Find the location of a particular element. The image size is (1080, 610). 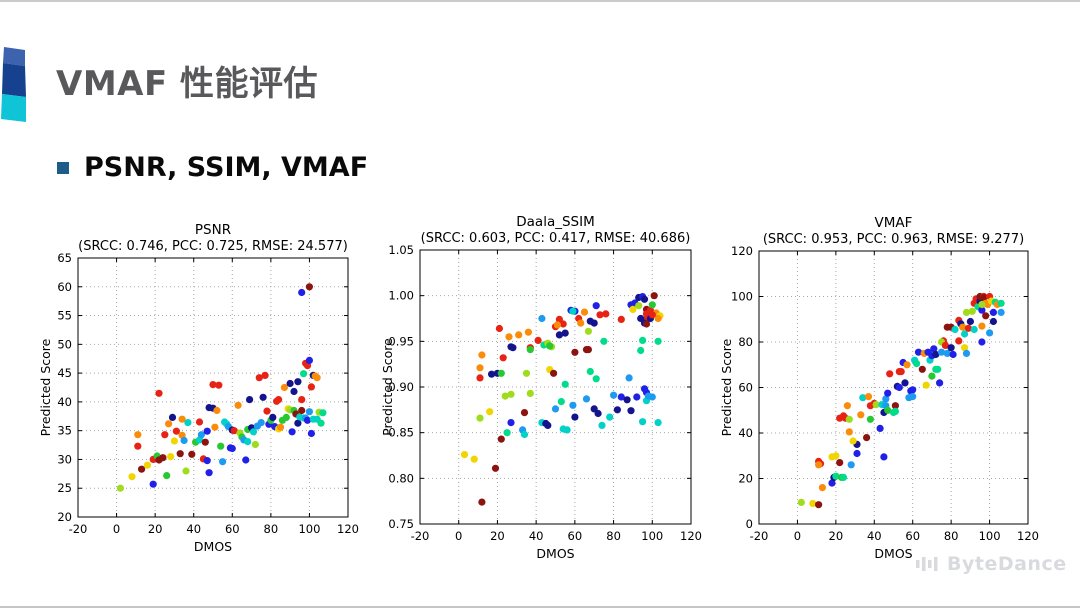

svg-text: 0.85 is located at coordinates (401, 433).